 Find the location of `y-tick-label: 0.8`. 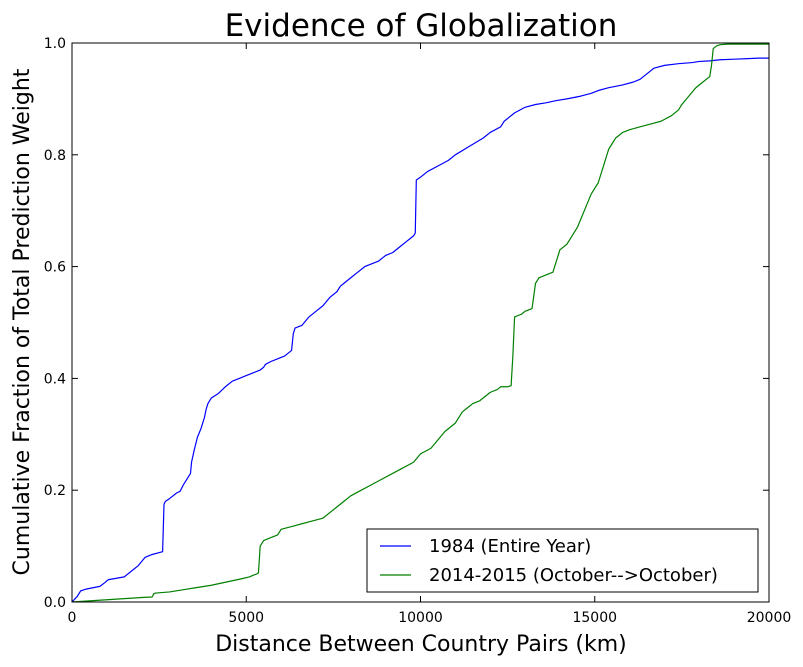

y-tick-label: 0.8 is located at coordinates (55, 156).